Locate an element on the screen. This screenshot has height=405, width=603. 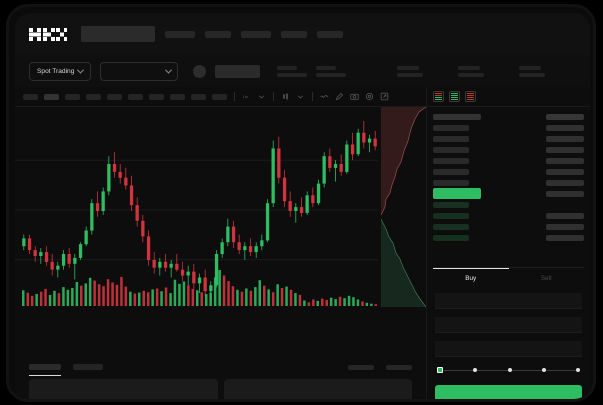
stat-high-24h is located at coordinates (410, 71).